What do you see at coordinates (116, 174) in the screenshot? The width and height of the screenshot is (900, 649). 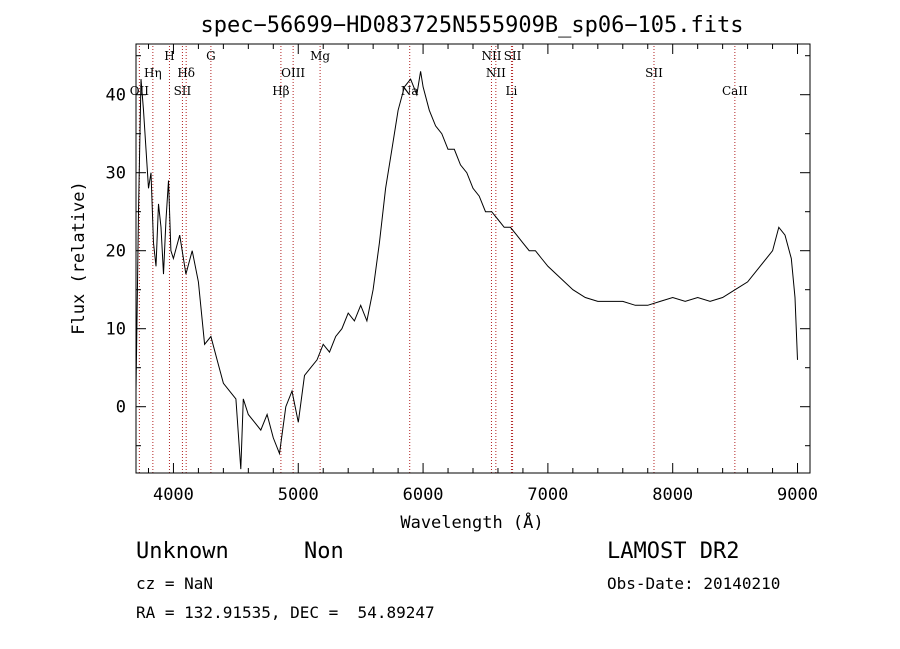 I see `y-tick-label: 30` at bounding box center [116, 174].